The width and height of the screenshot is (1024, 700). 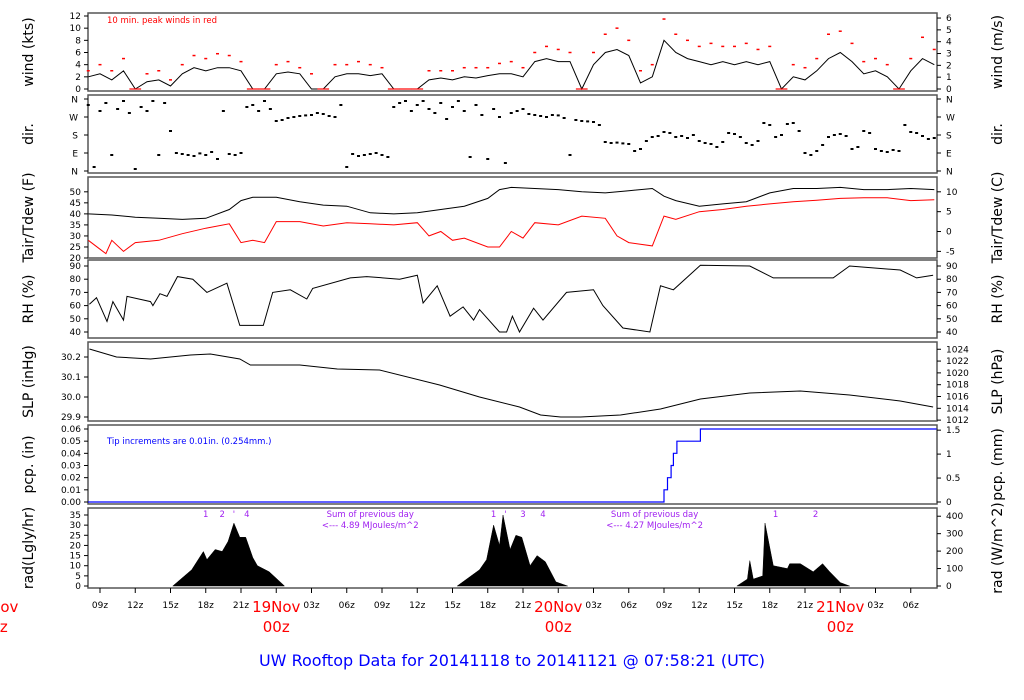 I want to click on wind-right-tick-label: 2, so click(x=949, y=66).